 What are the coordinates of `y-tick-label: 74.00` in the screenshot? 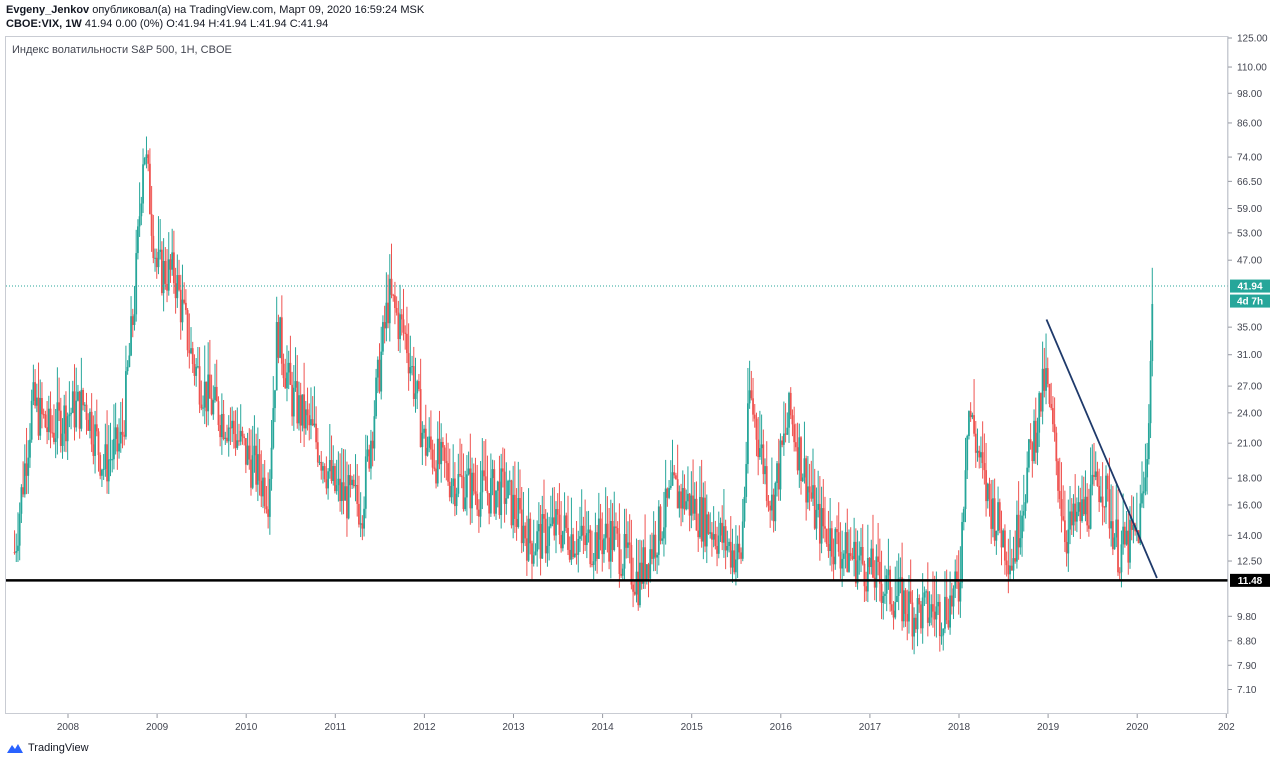 It's located at (1249, 158).